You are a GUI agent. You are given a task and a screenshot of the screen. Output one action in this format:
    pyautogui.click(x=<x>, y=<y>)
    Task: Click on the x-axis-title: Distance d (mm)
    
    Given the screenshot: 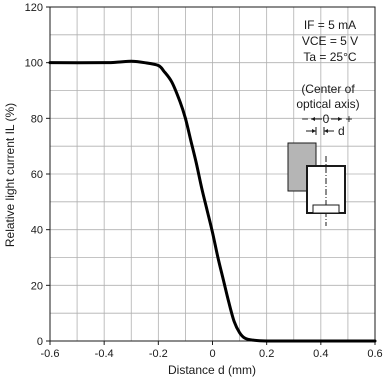 What is the action you would take?
    pyautogui.click(x=212, y=370)
    